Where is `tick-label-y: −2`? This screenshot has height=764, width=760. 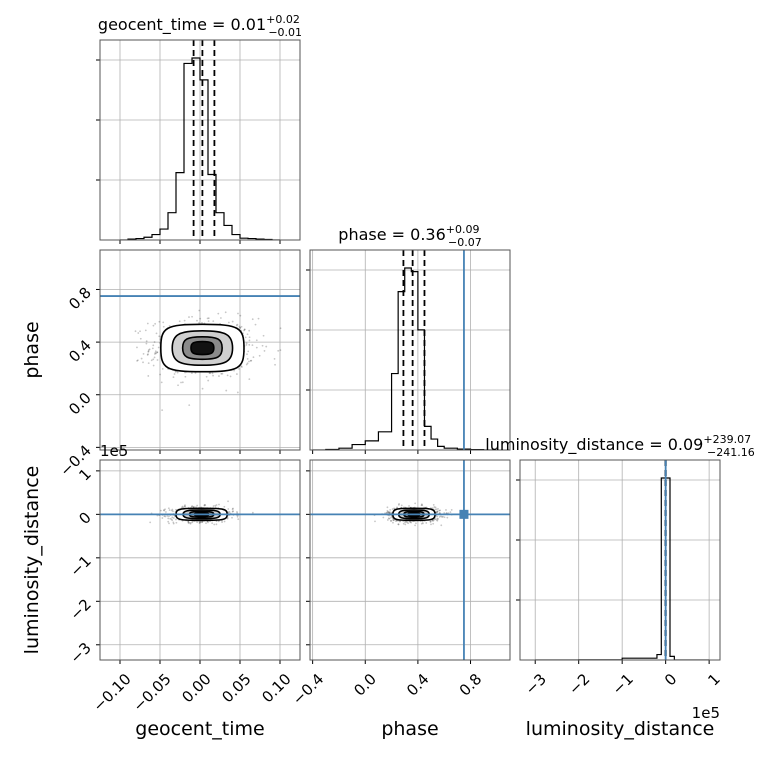 tick-label-y: −2 is located at coordinates (80, 609).